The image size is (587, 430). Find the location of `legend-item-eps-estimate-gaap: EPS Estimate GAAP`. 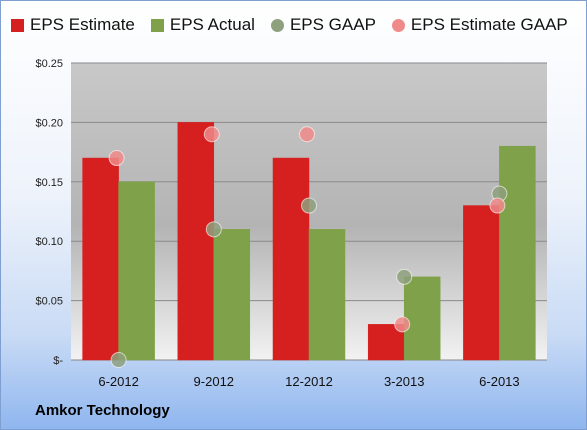

legend-item-eps-estimate-gaap: EPS Estimate GAAP is located at coordinates (479, 25).